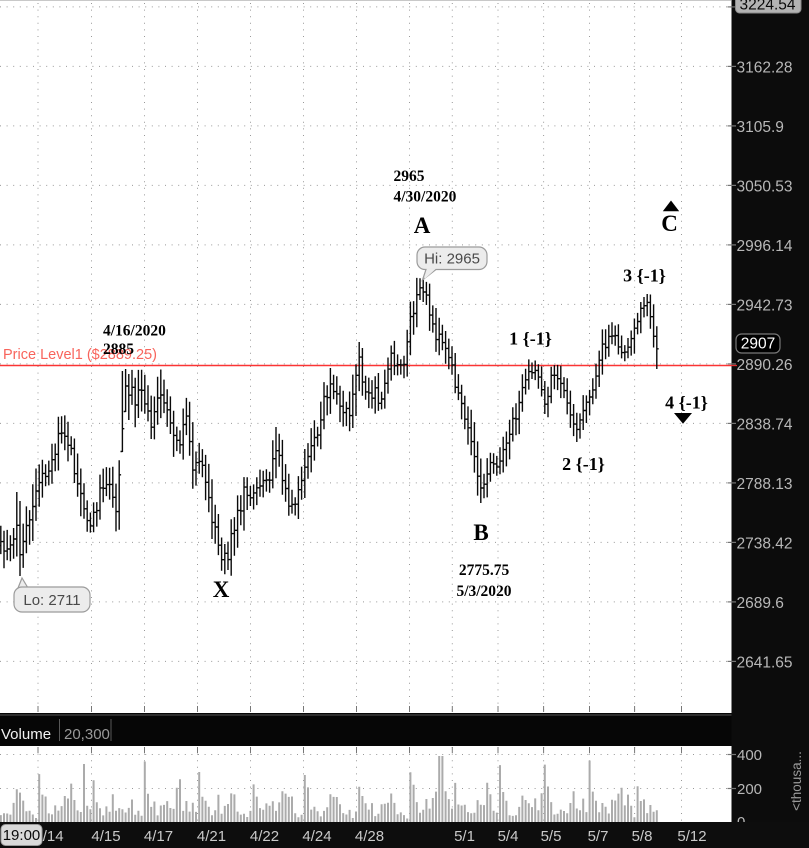  What do you see at coordinates (480, 532) in the screenshot?
I see `svg-text: B` at bounding box center [480, 532].